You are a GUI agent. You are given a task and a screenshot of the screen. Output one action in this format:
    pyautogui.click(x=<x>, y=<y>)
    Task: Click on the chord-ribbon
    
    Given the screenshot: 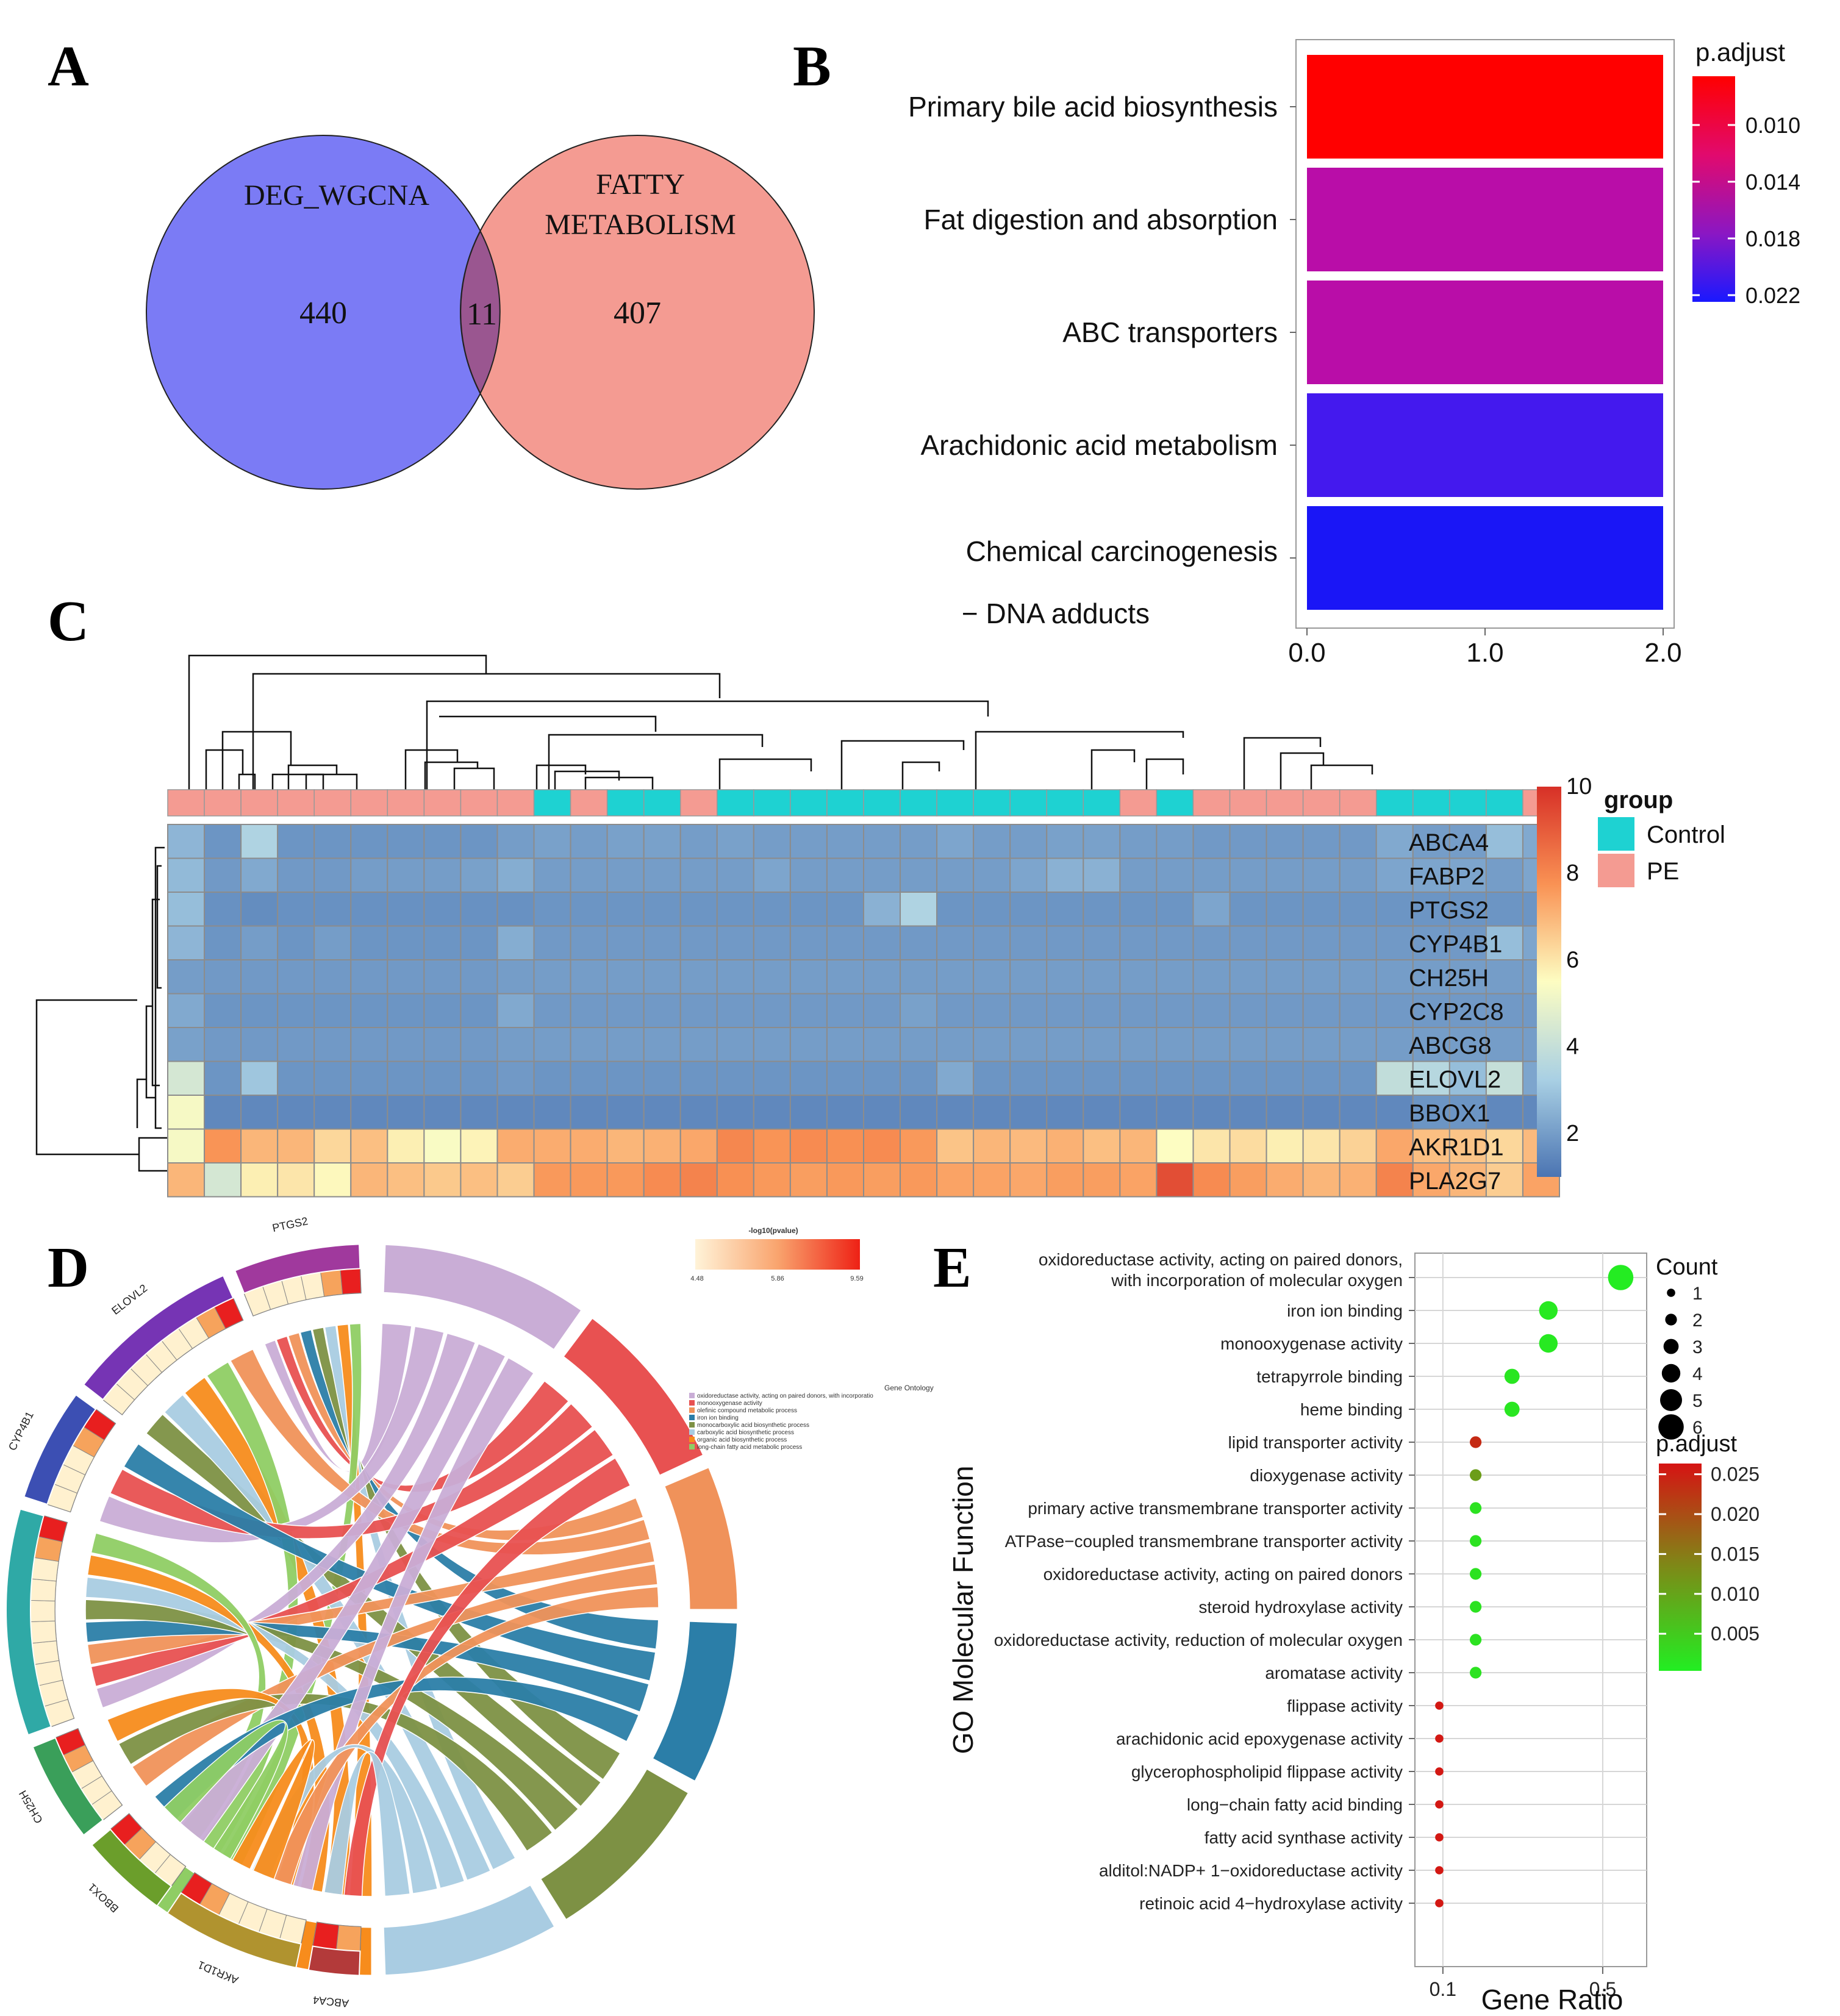 What is the action you would take?
    pyautogui.click(x=487, y=1677)
    